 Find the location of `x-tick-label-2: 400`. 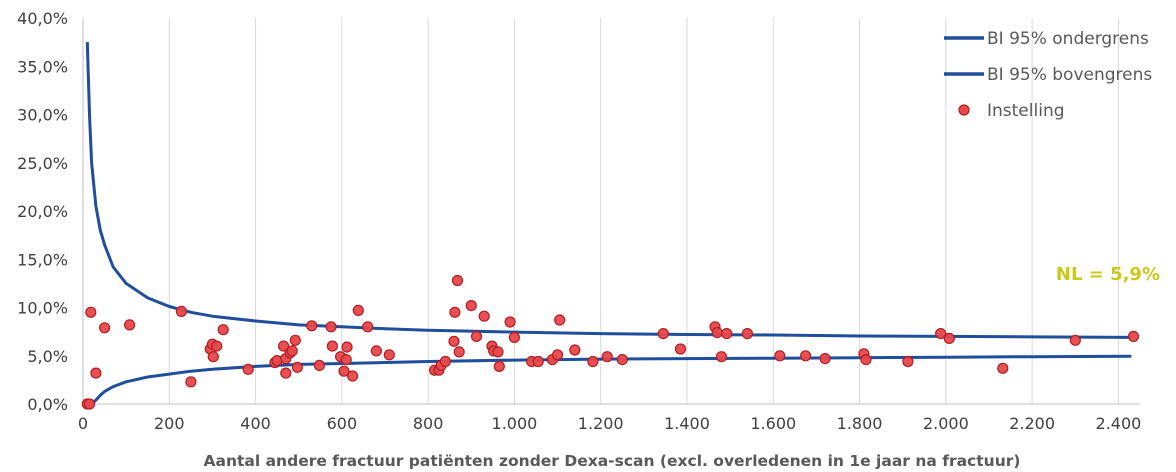

x-tick-label-2: 400 is located at coordinates (255, 423).